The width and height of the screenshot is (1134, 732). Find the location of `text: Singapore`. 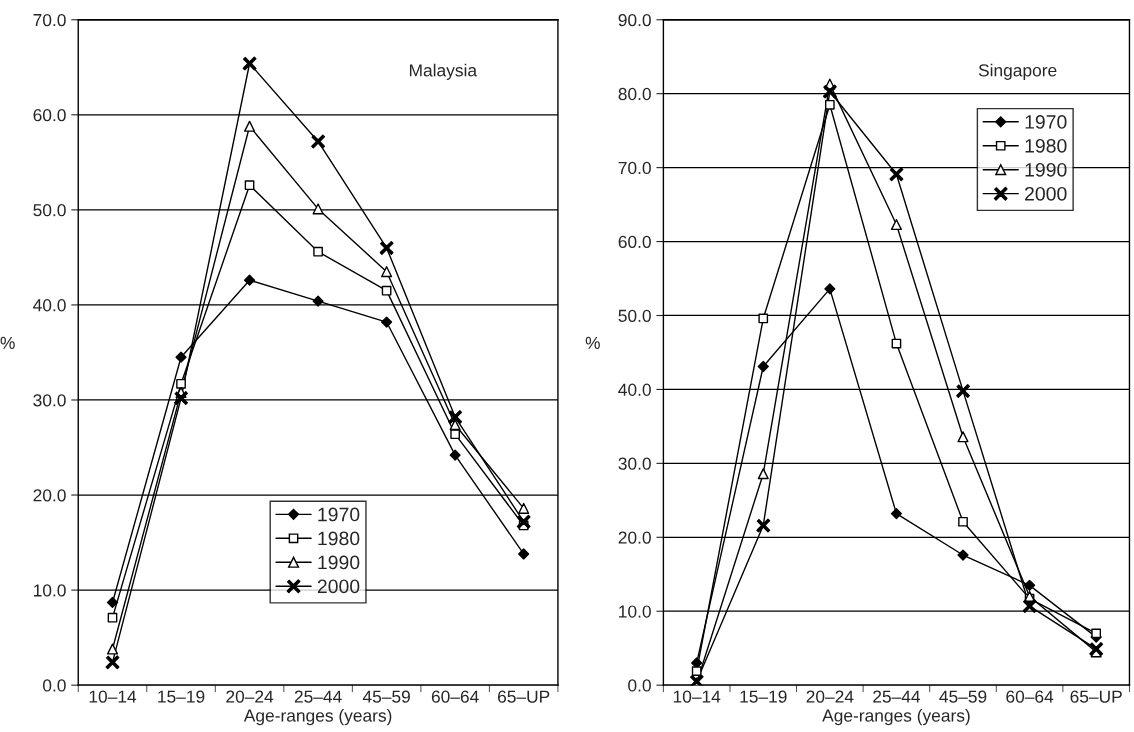

text: Singapore is located at coordinates (1017, 71).